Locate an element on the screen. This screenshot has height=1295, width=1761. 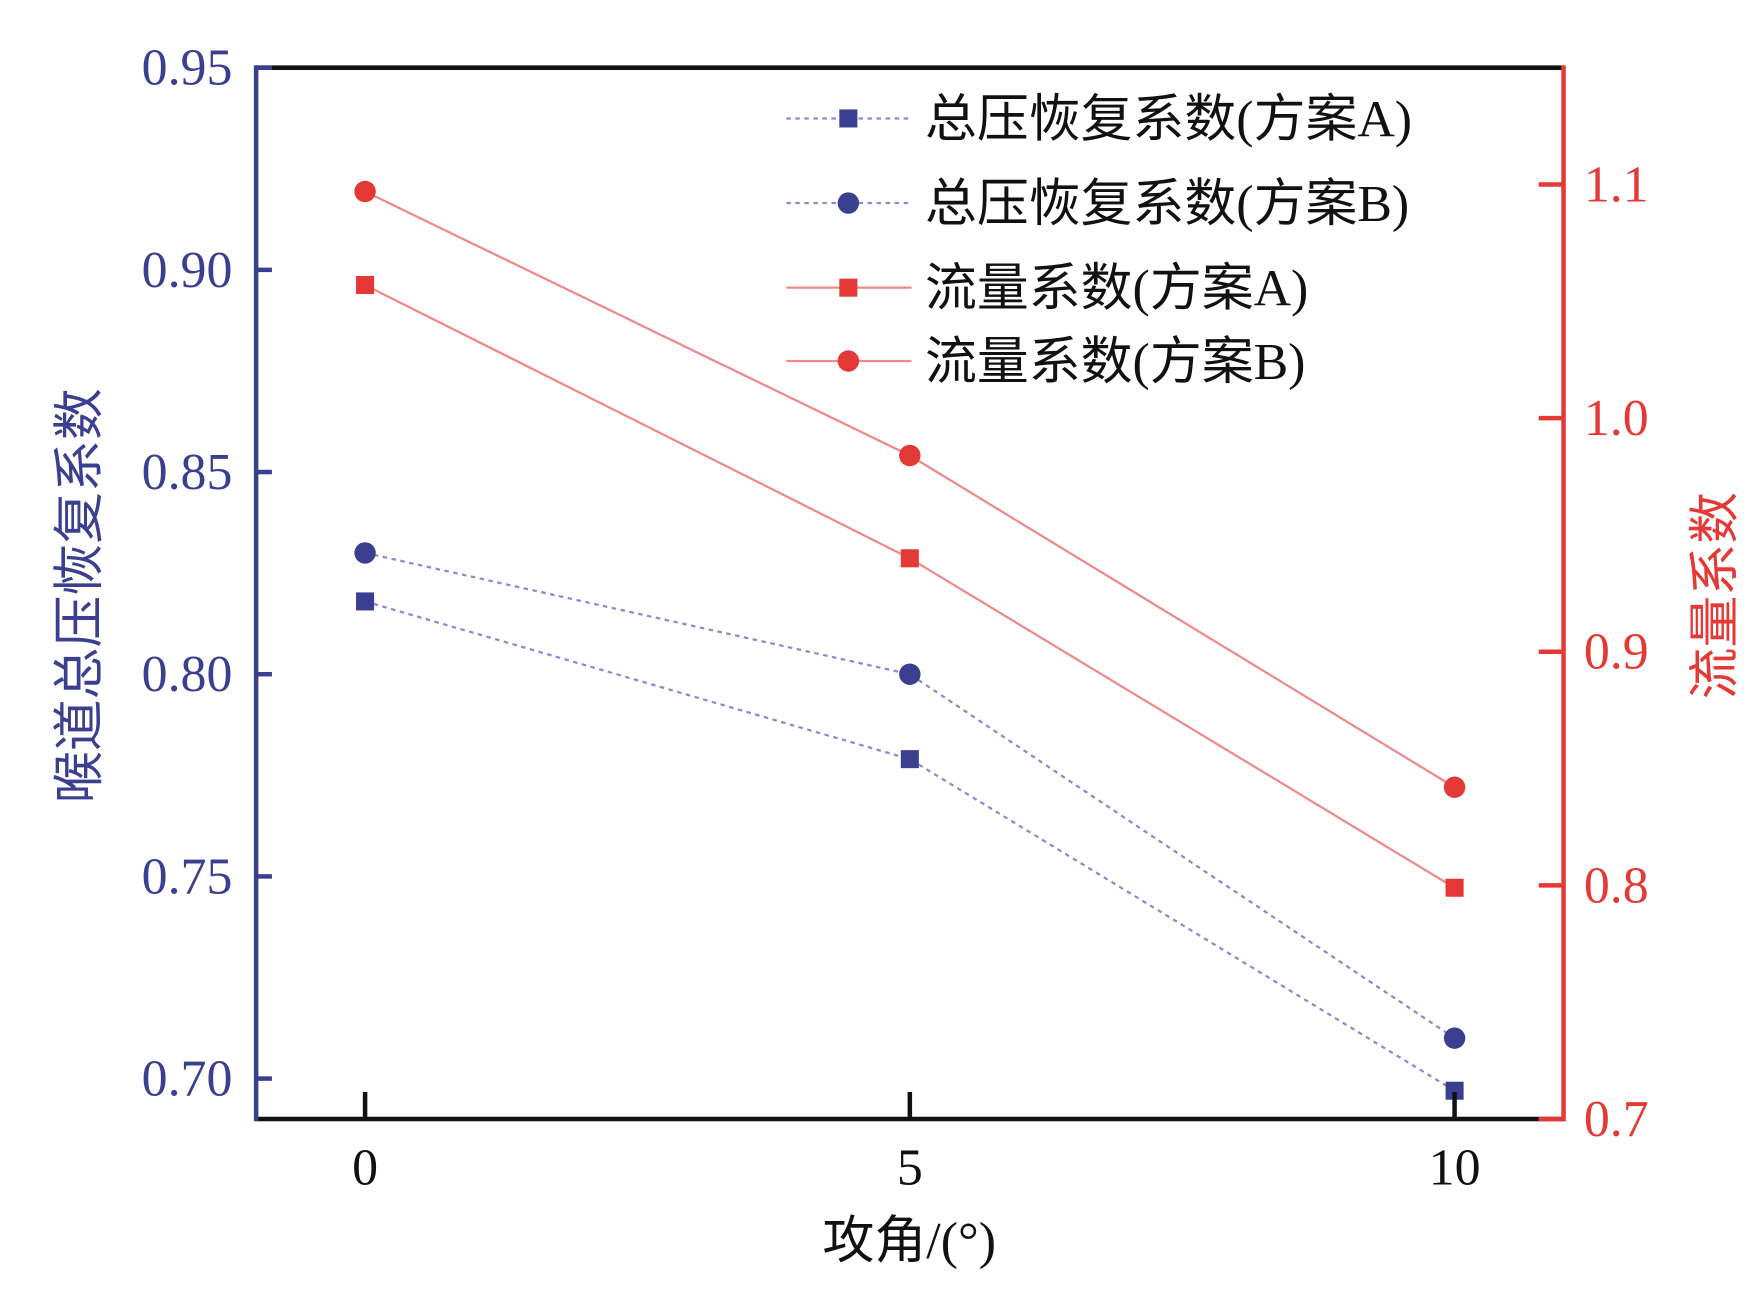
x-tick-label: 0 is located at coordinates (365, 1167).